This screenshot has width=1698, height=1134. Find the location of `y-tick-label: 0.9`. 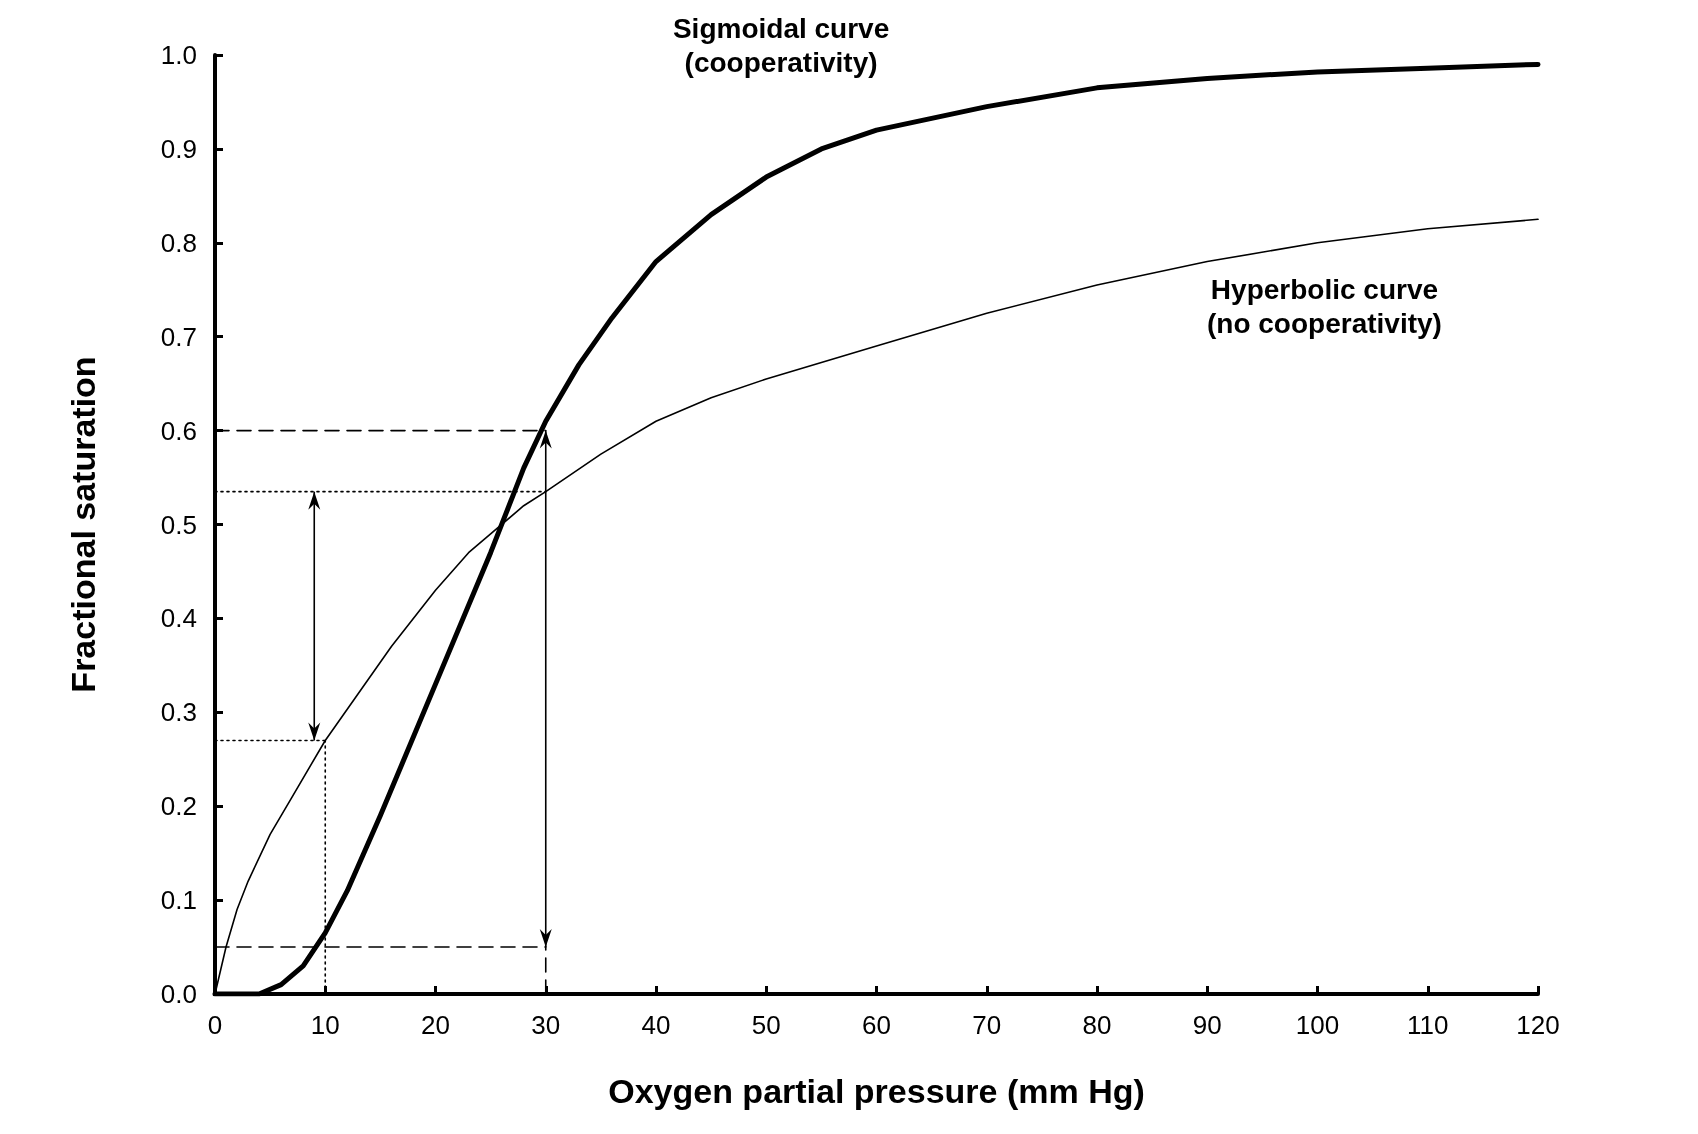

y-tick-label: 0.9 is located at coordinates (178, 148).